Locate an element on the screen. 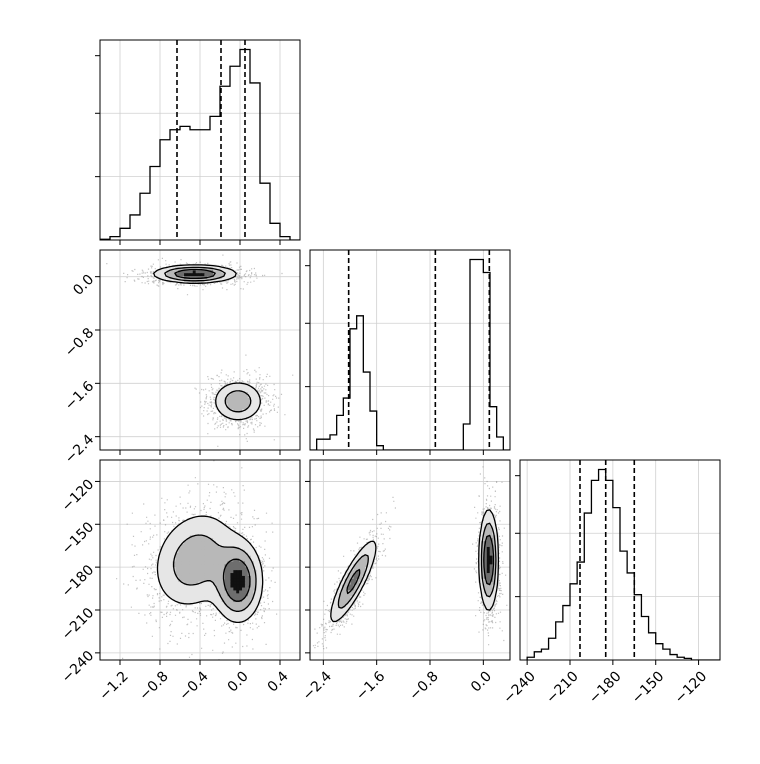 The height and width of the screenshot is (764, 760). panel-content is located at coordinates (200, 350).